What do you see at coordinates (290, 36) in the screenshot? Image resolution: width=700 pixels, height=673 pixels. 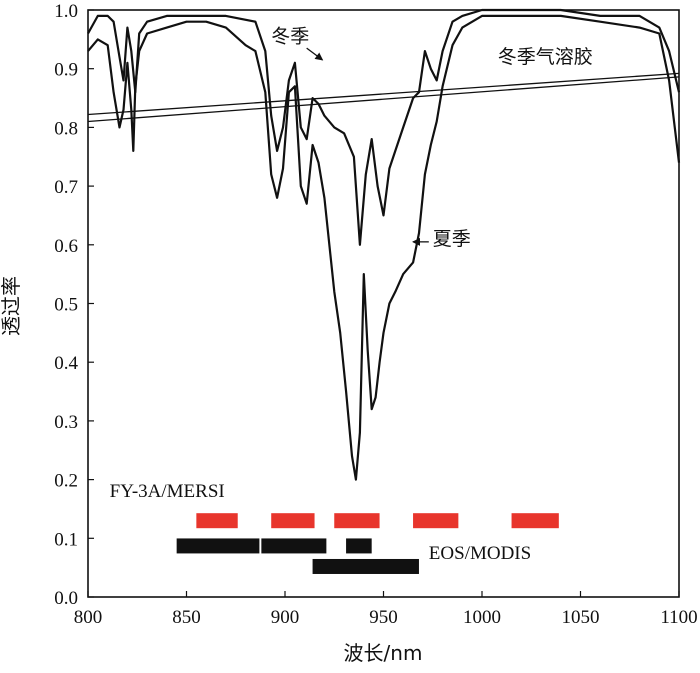 I see `annotation-winter: 冬季` at bounding box center [290, 36].